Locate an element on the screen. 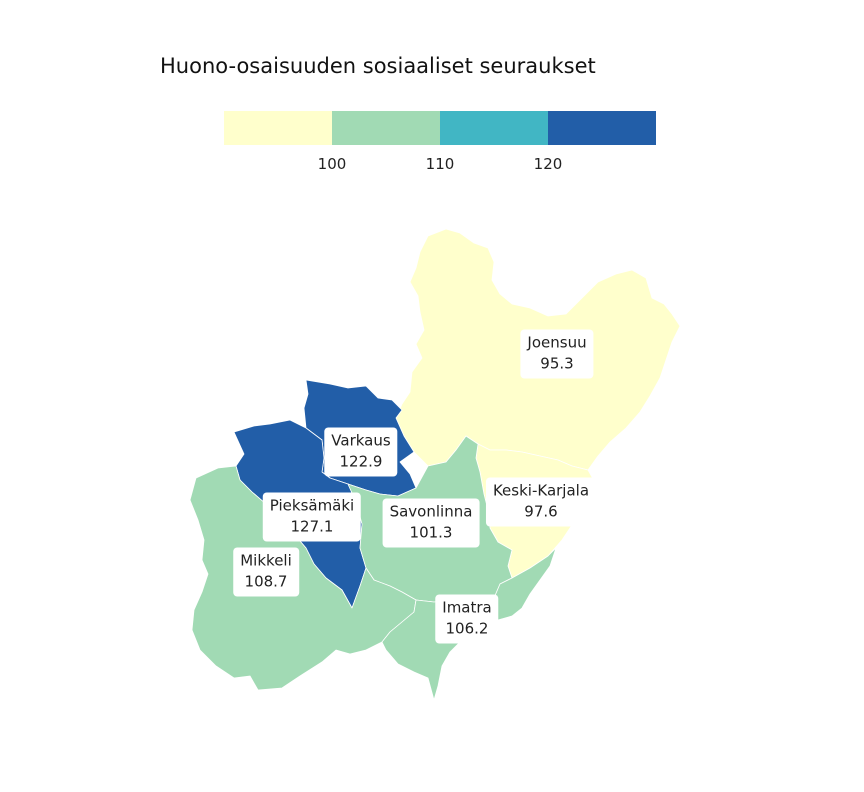  legend-tick-120: 120 is located at coordinates (548, 164).